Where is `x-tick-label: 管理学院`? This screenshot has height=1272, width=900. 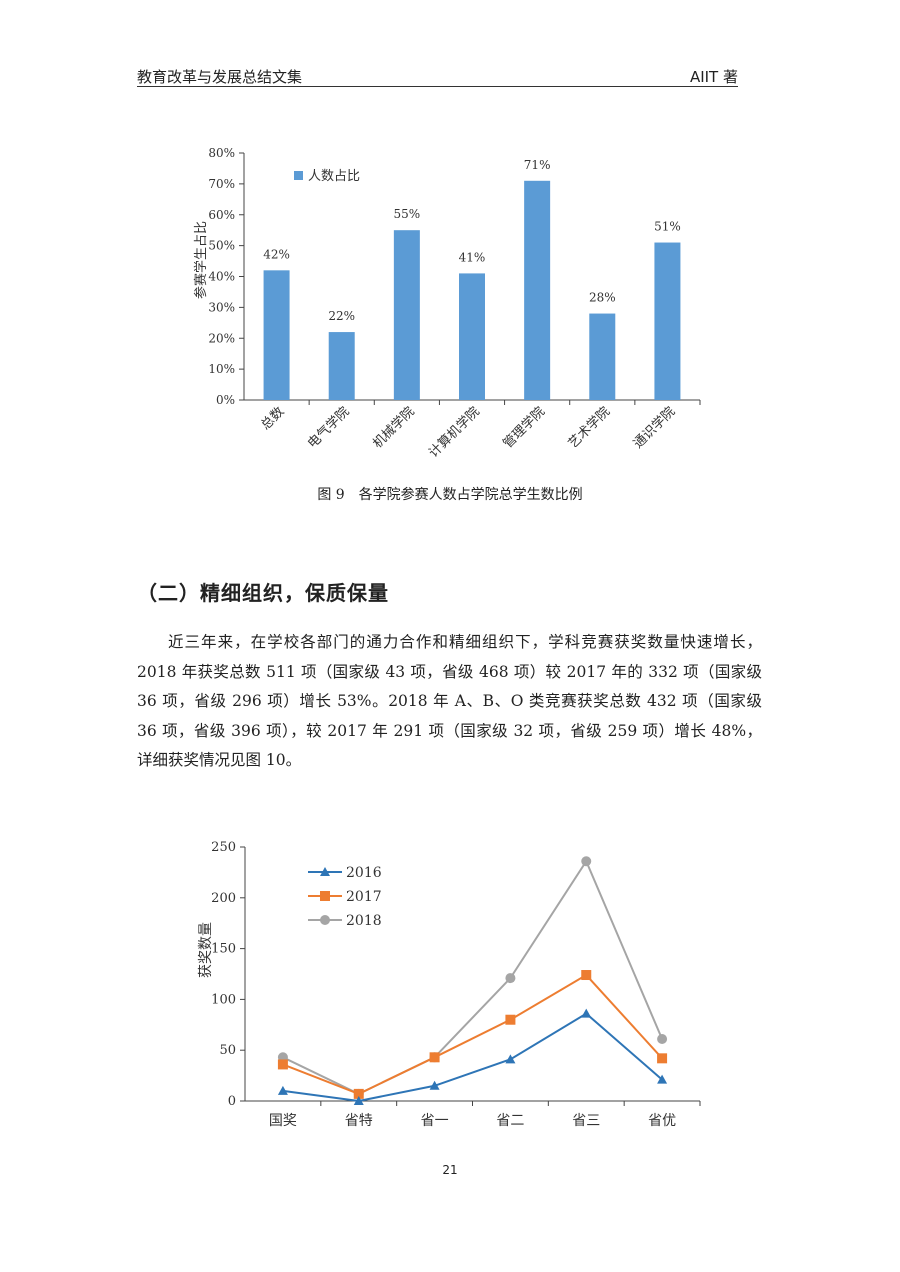 x-tick-label: 管理学院 is located at coordinates (524, 428).